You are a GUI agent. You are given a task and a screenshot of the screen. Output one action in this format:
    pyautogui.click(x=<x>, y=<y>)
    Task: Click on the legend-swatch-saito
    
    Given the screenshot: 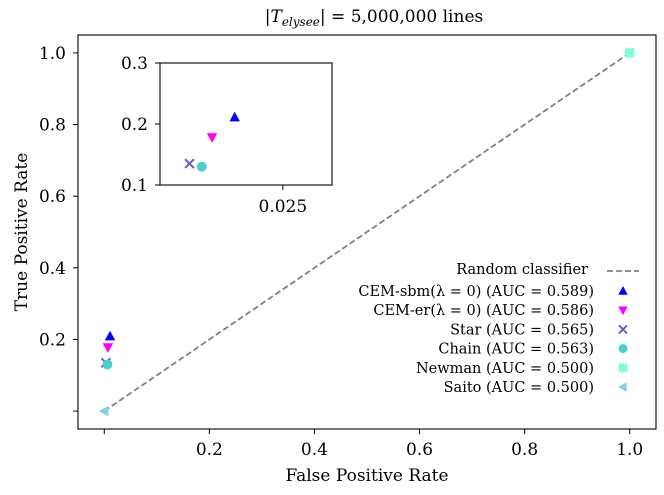 What is the action you would take?
    pyautogui.click(x=622, y=387)
    